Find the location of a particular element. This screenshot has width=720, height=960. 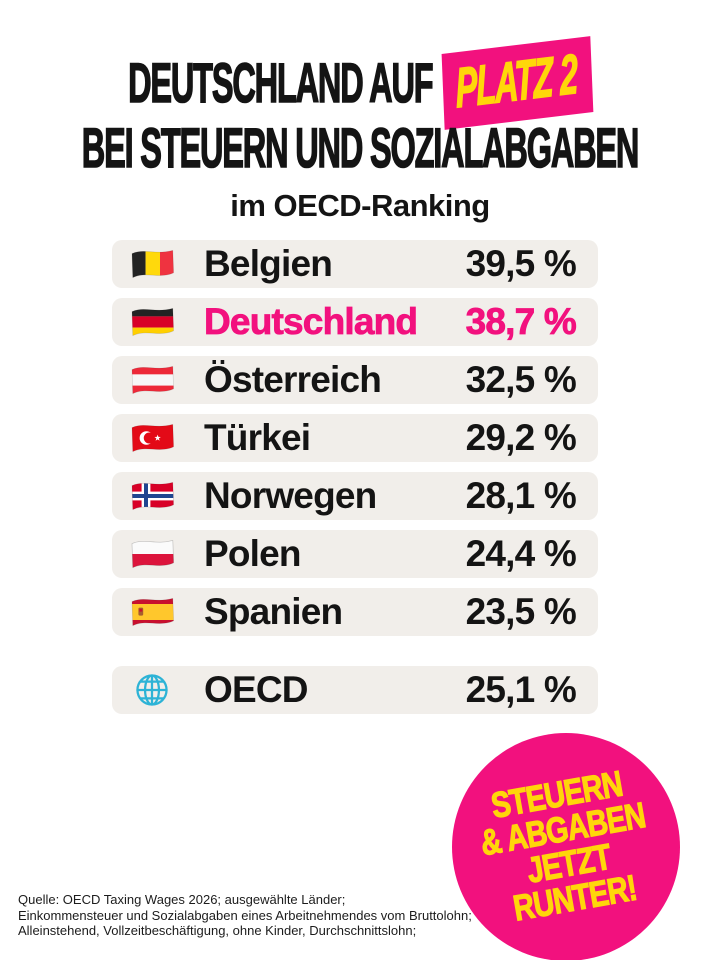

belgium-flag-icon is located at coordinates (152, 264).